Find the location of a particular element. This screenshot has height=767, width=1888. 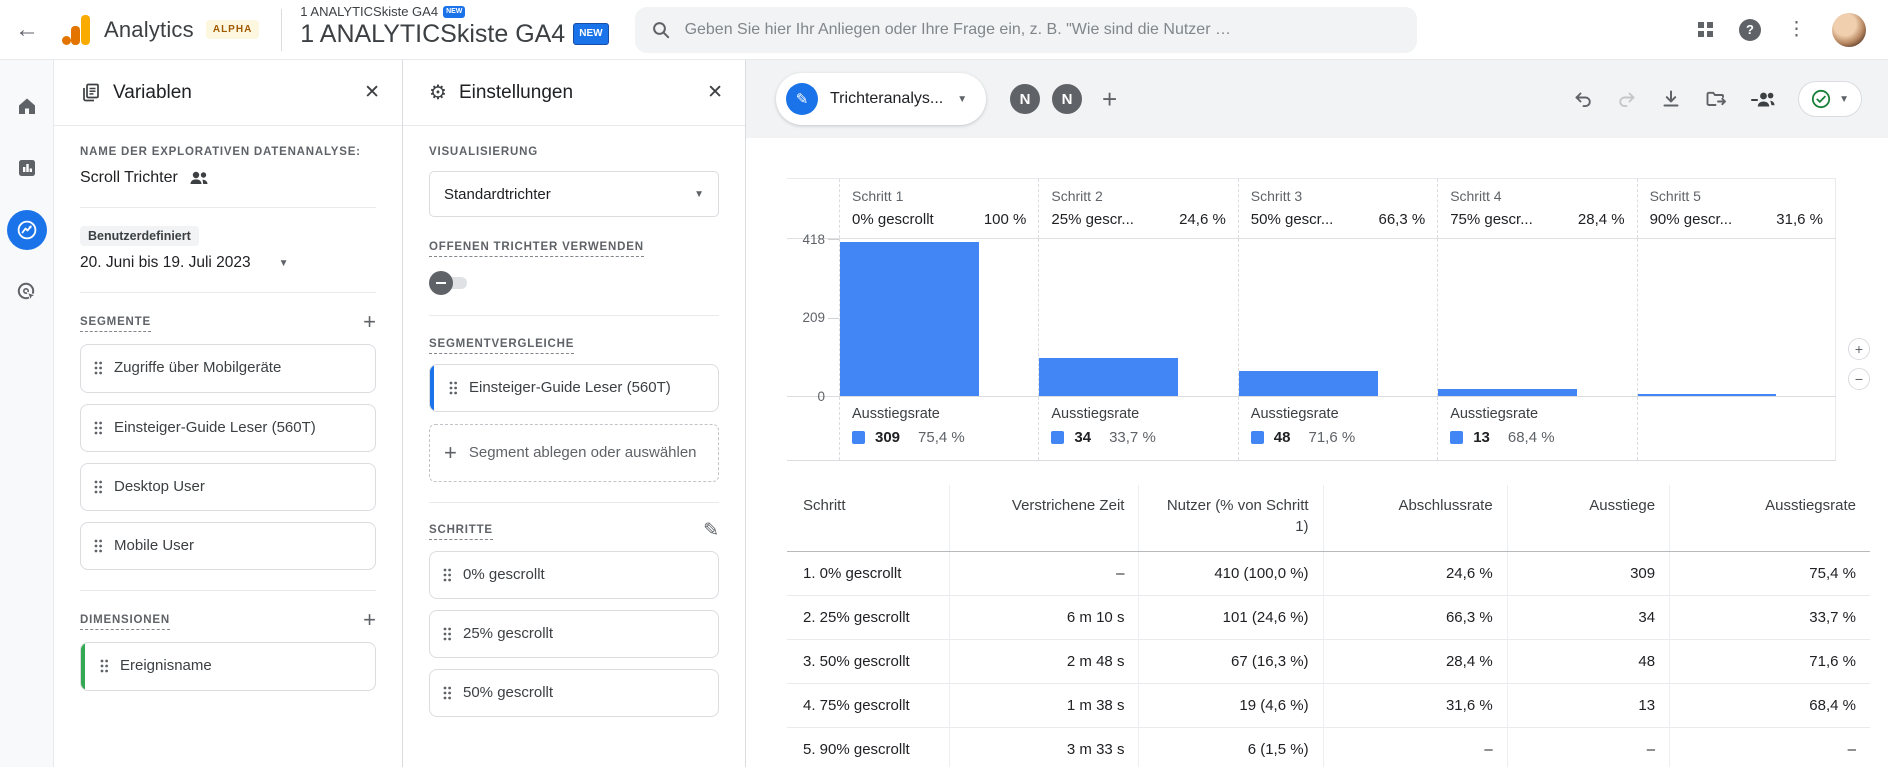

step-item: 0% gescrollt is located at coordinates (574, 574).